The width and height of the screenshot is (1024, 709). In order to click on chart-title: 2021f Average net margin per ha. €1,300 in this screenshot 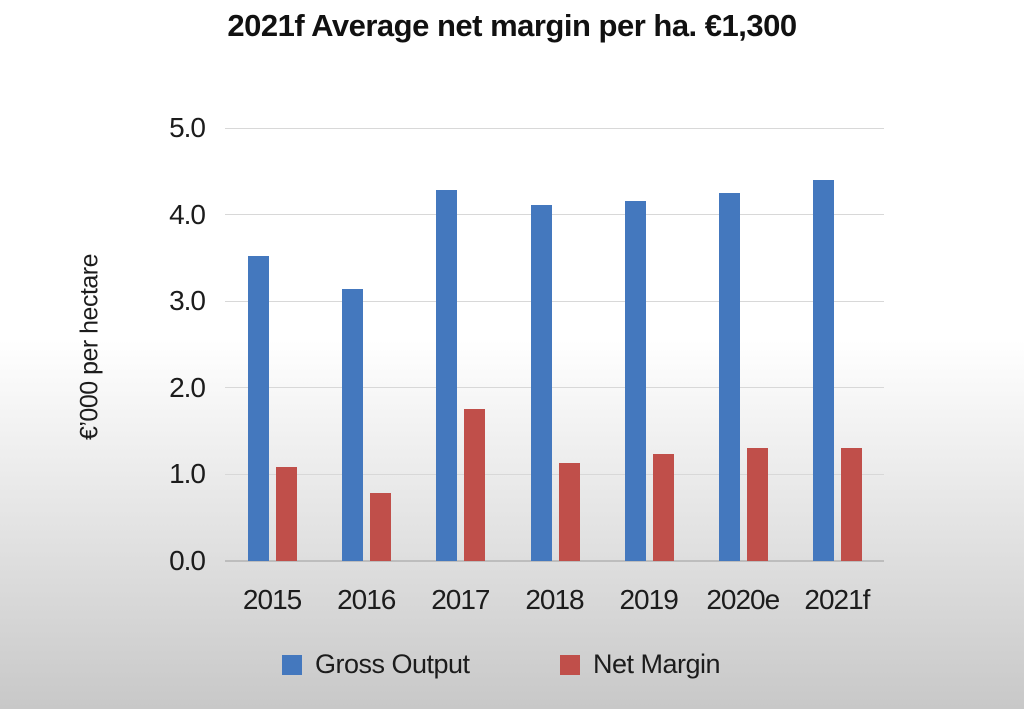, I will do `click(512, 25)`.